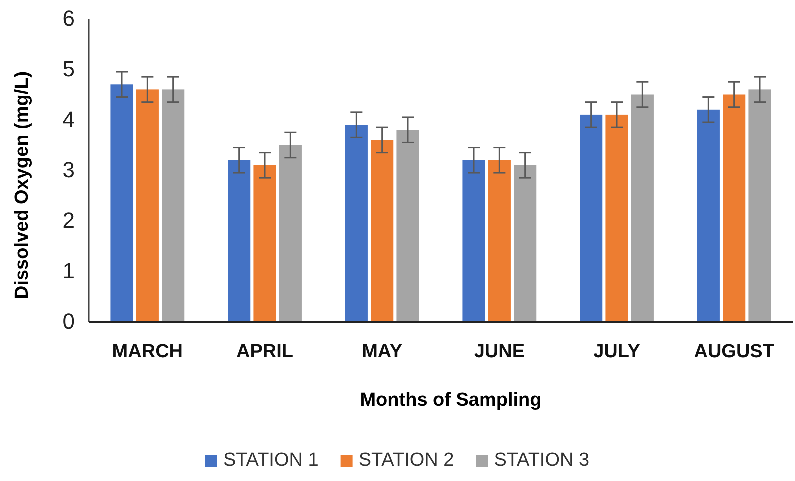 The width and height of the screenshot is (795, 481). What do you see at coordinates (500, 351) in the screenshot?
I see `x-tick-label: JUNE` at bounding box center [500, 351].